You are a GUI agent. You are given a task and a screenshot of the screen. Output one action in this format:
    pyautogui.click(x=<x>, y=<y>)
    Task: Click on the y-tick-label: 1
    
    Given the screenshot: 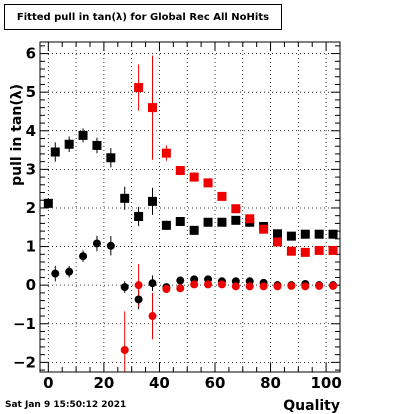 What is the action you would take?
    pyautogui.click(x=31, y=247)
    